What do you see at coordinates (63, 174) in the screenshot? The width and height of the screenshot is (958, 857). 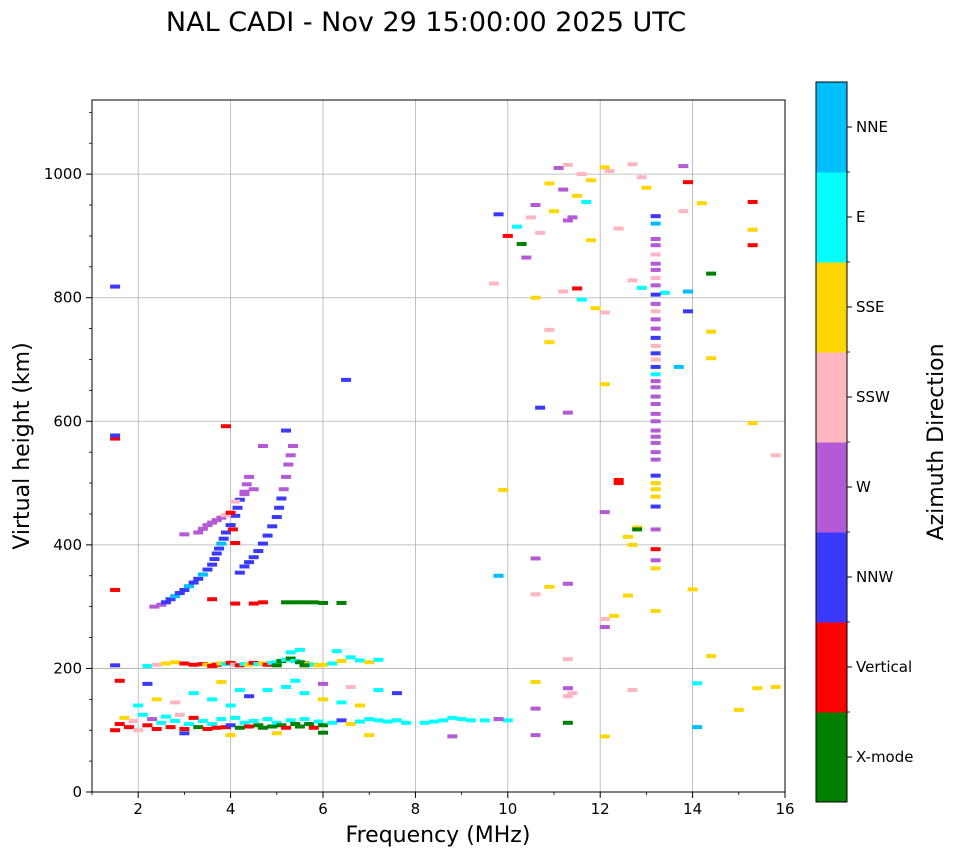 I see `y-tick-label: 1000` at bounding box center [63, 174].